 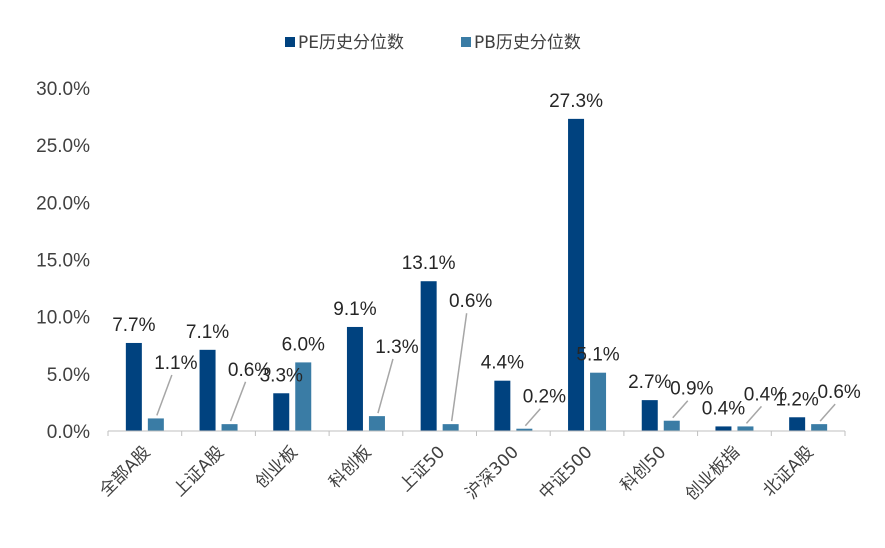 I want to click on pb-data-label: 1.3%, so click(x=396, y=347).